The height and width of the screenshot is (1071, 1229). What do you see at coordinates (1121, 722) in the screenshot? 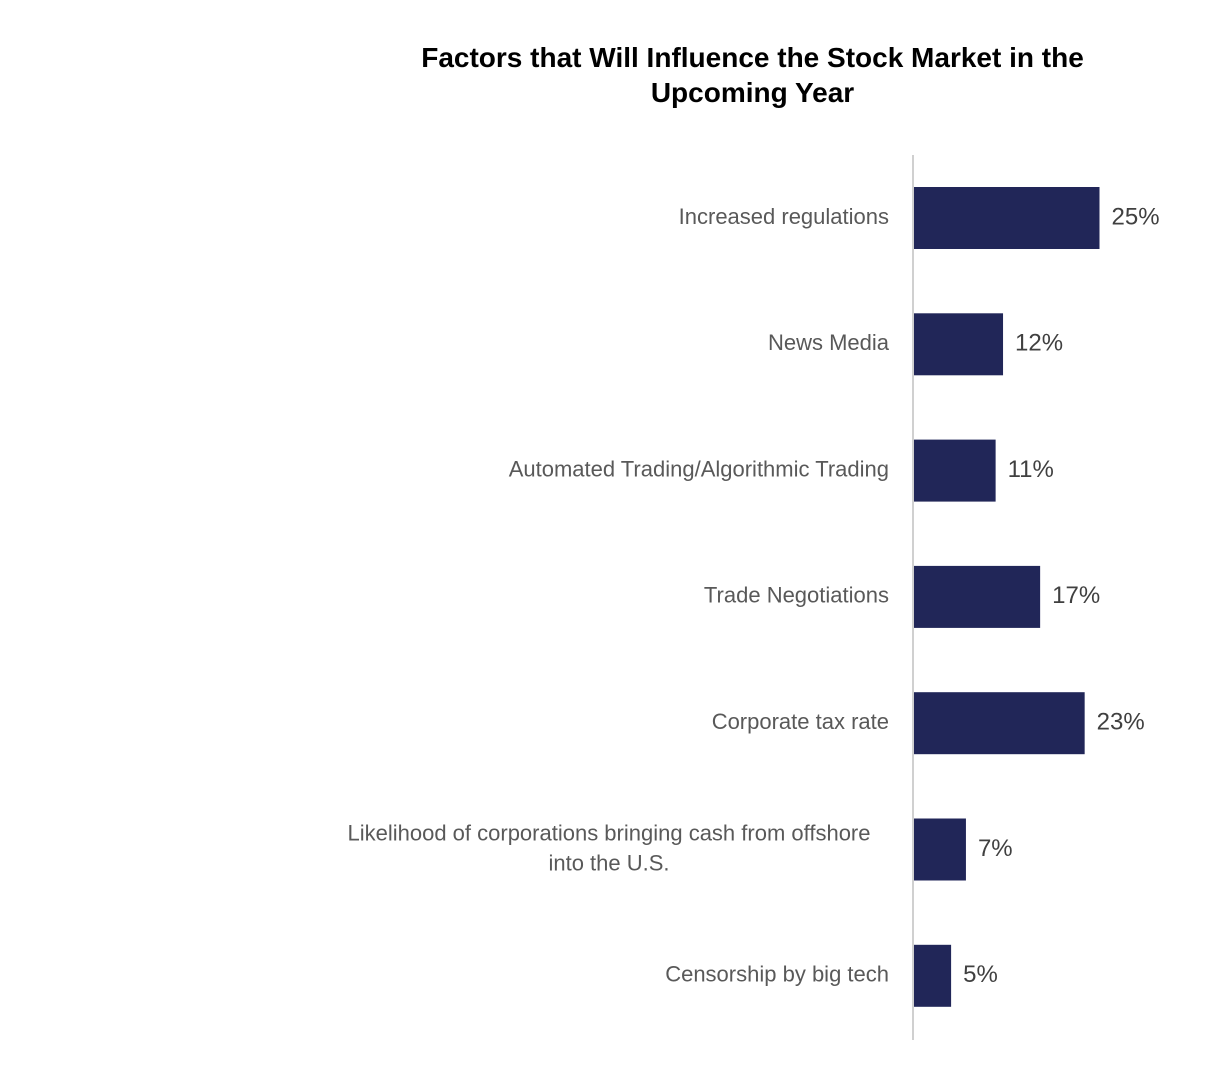
I see `value-label: 23%` at bounding box center [1121, 722].